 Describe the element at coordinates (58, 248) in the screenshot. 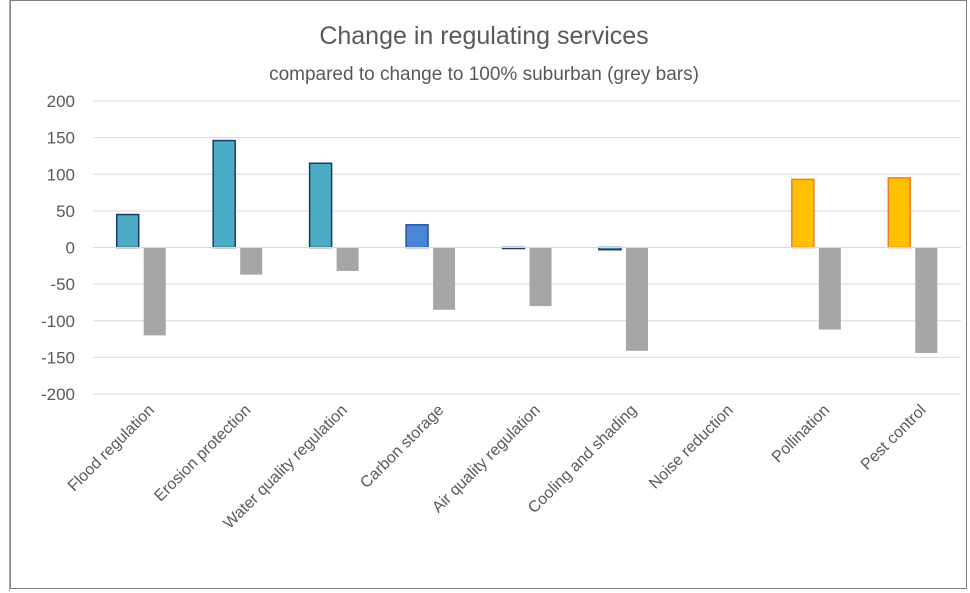

I see `y-axis-tick-labels: 200 150 100 50 0 -50 -100 -150 -200` at that location.